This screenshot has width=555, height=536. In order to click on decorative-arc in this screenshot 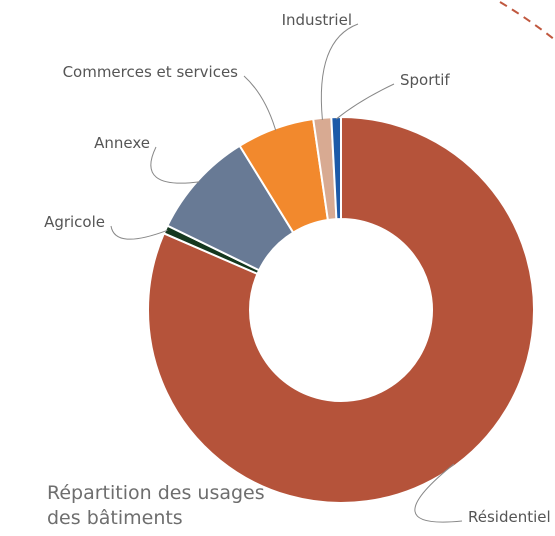, I will do `click(527, 21)`.